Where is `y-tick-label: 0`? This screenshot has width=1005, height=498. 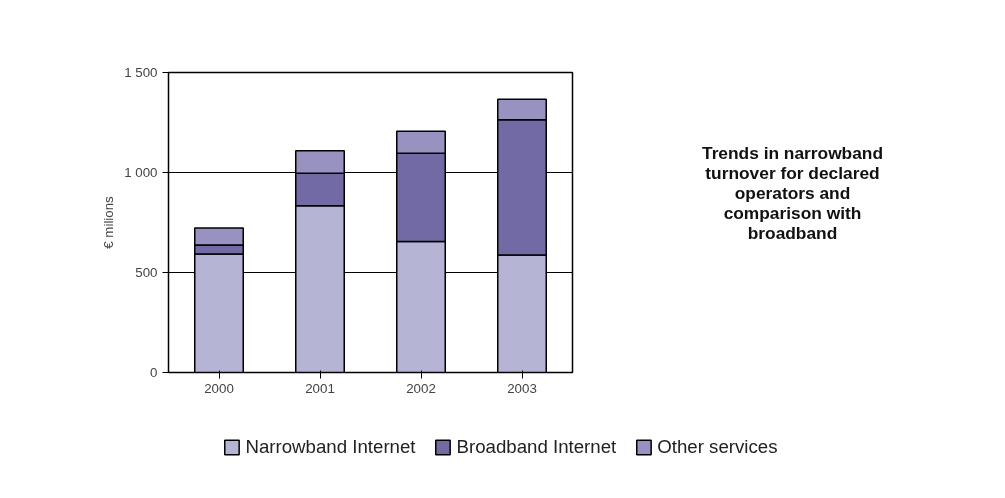 y-tick-label: 0 is located at coordinates (154, 372).